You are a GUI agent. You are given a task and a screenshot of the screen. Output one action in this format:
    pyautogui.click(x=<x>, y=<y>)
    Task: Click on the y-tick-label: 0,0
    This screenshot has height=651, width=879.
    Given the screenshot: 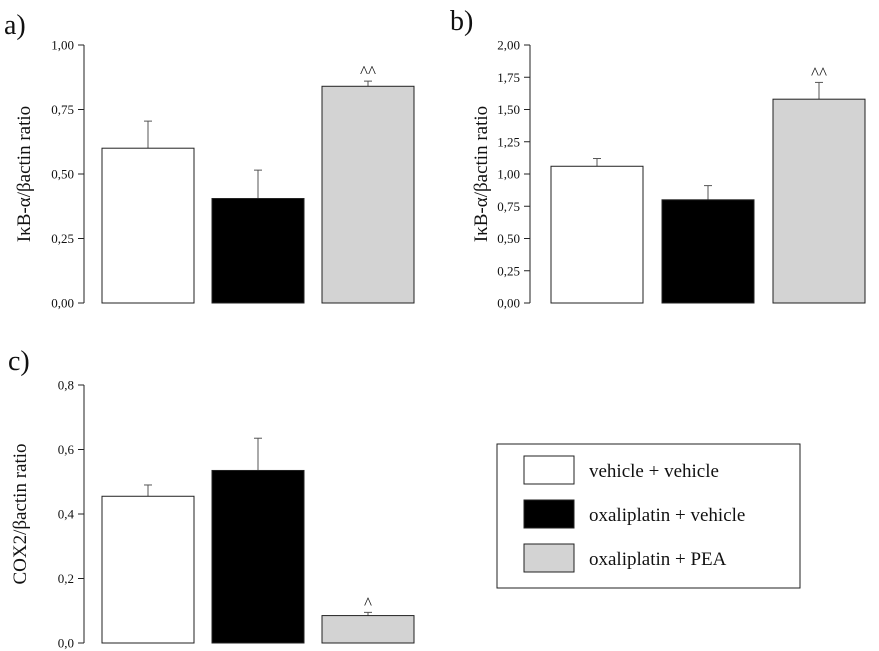 What is the action you would take?
    pyautogui.click(x=66, y=643)
    